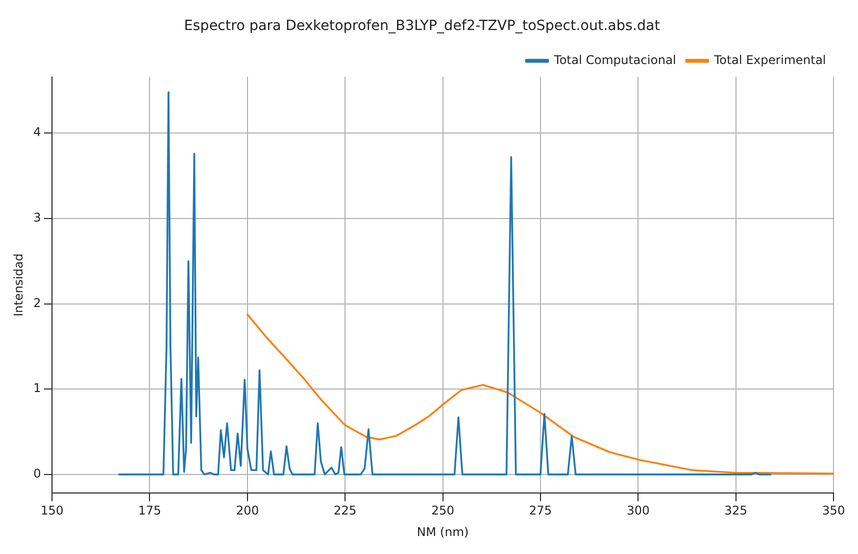 This screenshot has width=858, height=554. What do you see at coordinates (736, 511) in the screenshot?
I see `x-tick-label: 325` at bounding box center [736, 511].